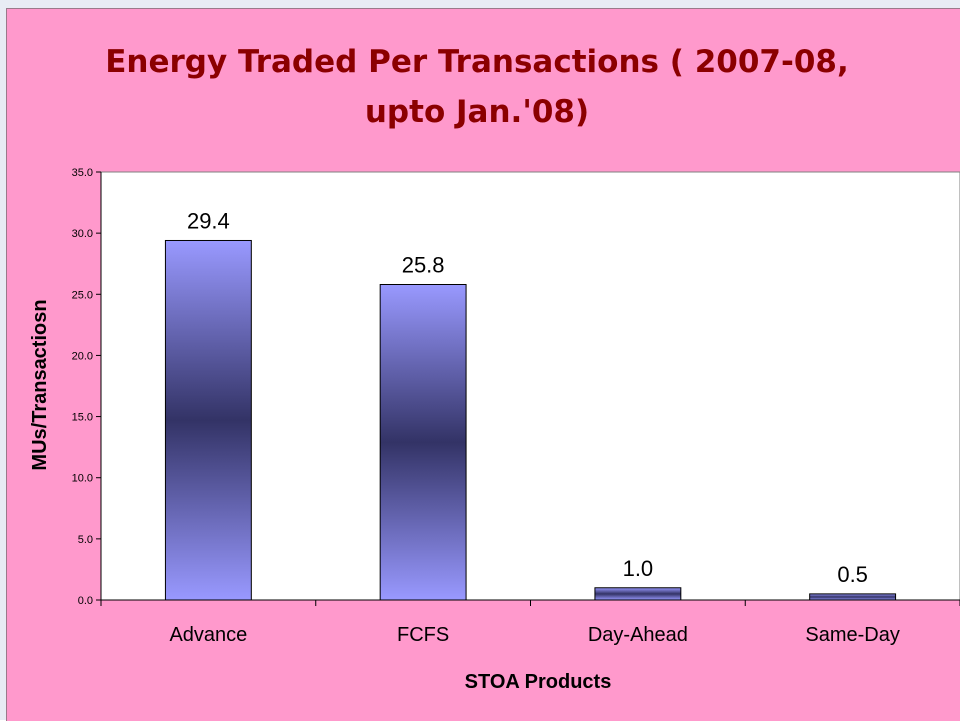  What do you see at coordinates (852, 635) in the screenshot?
I see `x-category-label: Same-Day` at bounding box center [852, 635].